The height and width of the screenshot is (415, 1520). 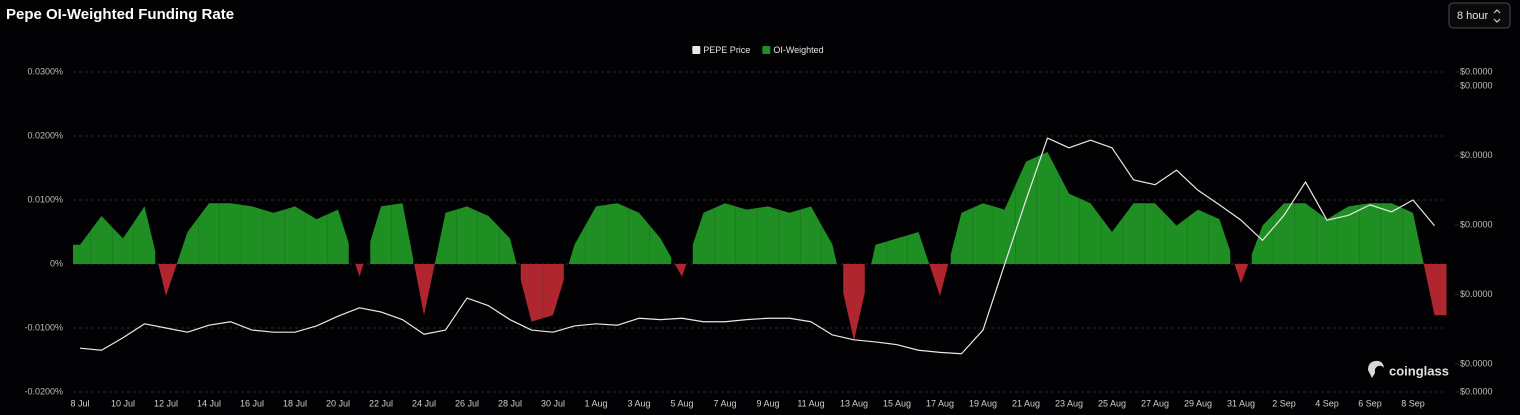 What do you see at coordinates (758, 50) in the screenshot?
I see `legend: PEPE Price OI-Weighted` at bounding box center [758, 50].